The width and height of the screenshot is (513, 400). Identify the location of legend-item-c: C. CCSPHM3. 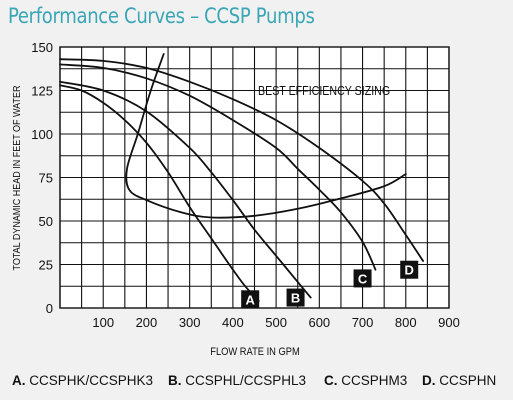
(365, 380).